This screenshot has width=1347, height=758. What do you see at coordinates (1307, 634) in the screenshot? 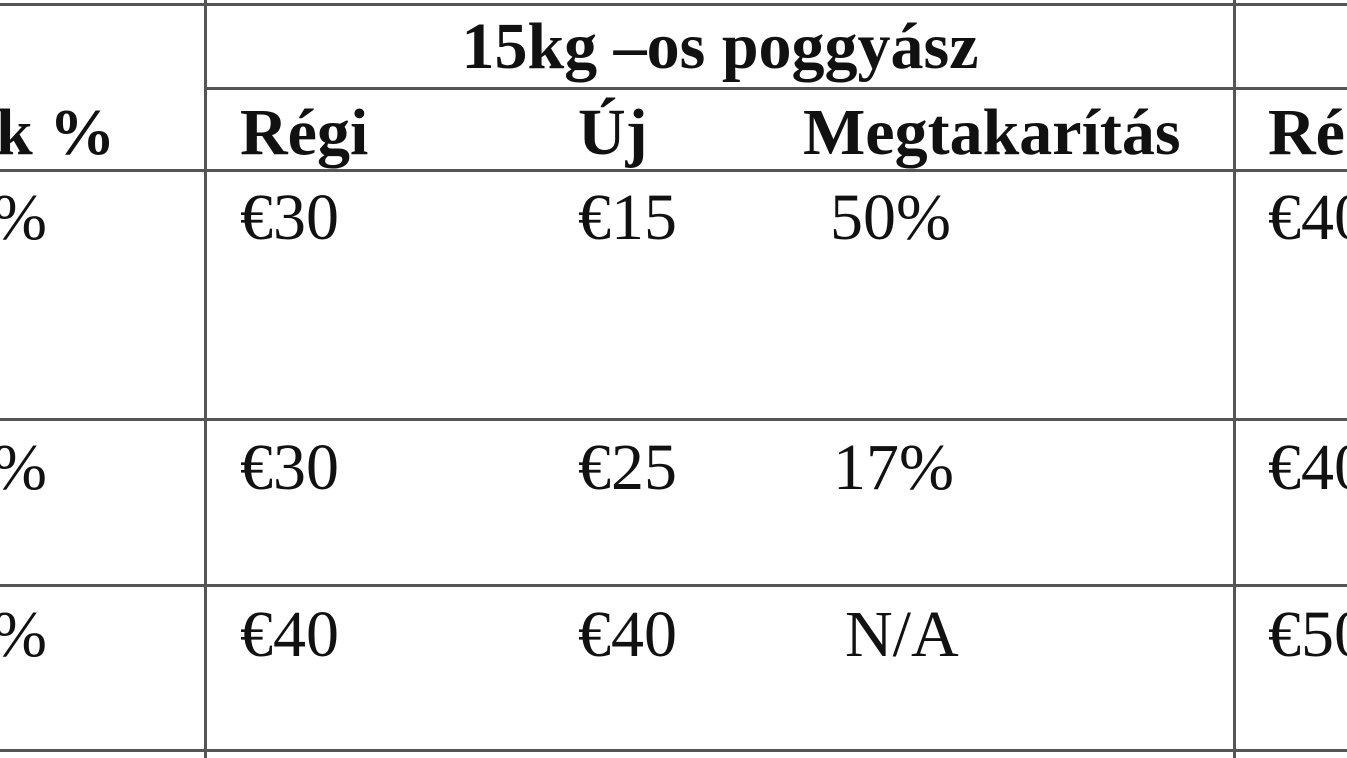
I see `cell: €50` at bounding box center [1307, 634].